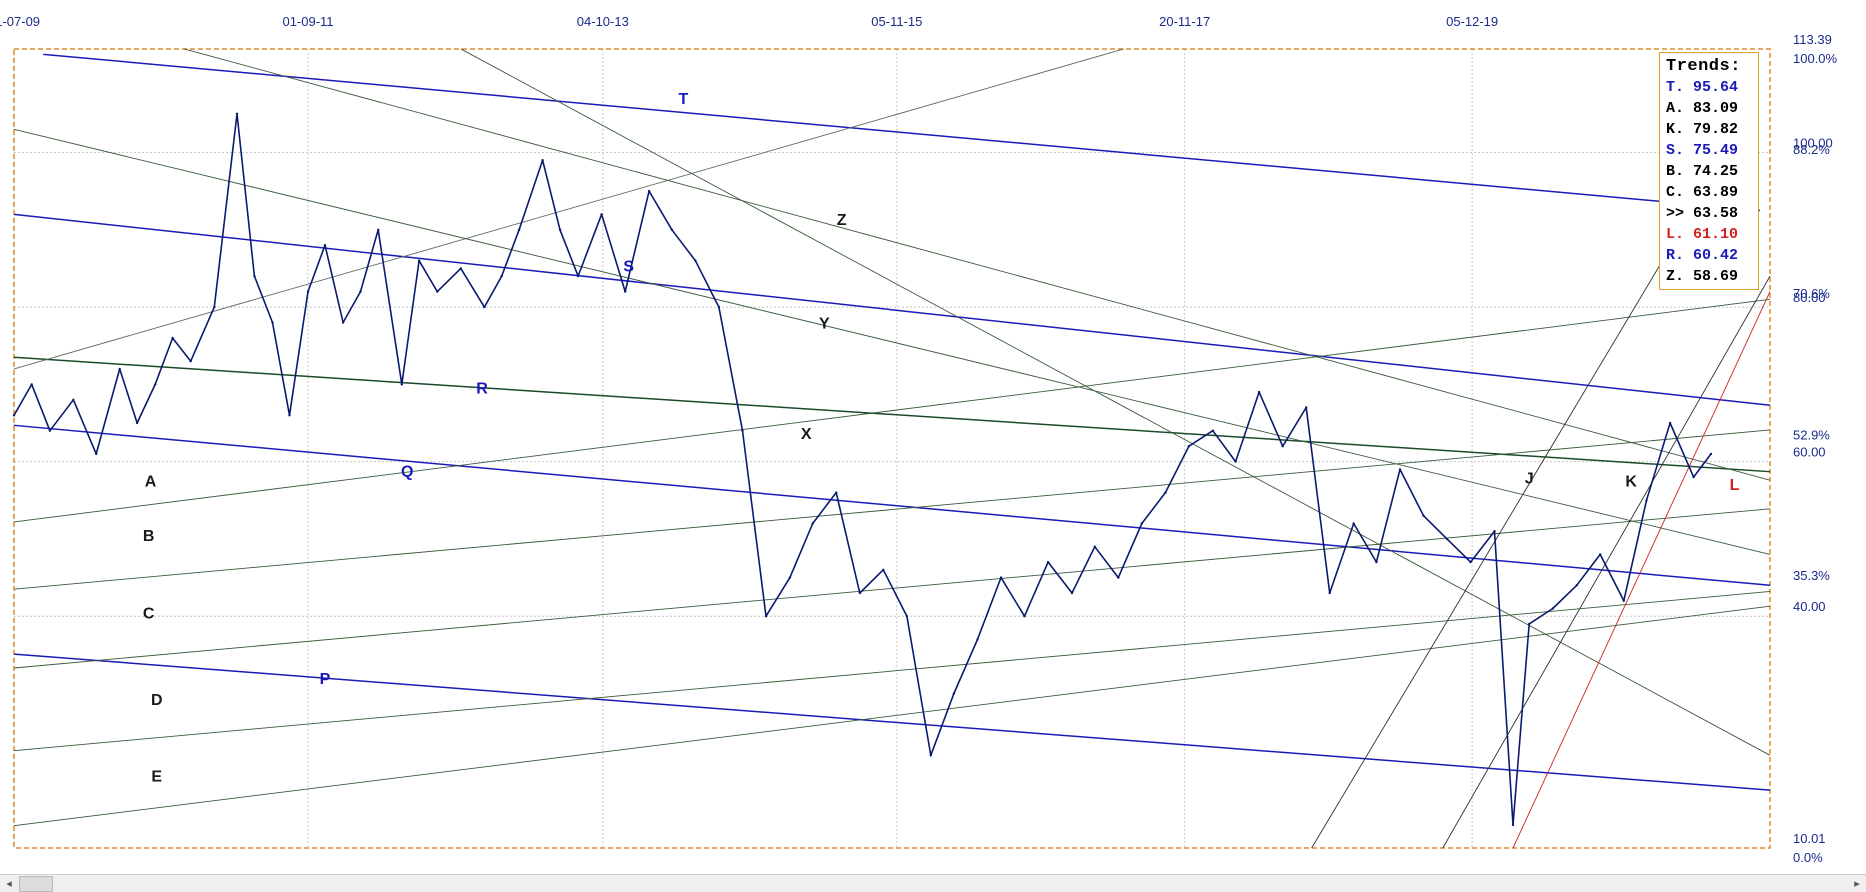 The height and width of the screenshot is (892, 1866). What do you see at coordinates (1675, 276) in the screenshot?
I see `trend-legend-label: Z.` at bounding box center [1675, 276].